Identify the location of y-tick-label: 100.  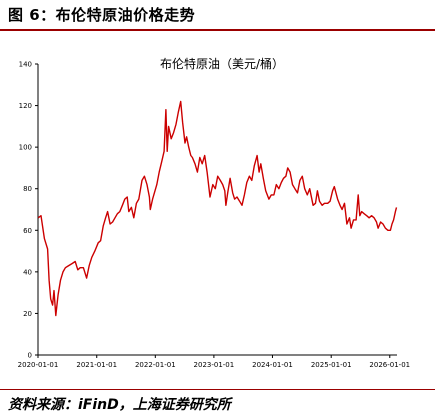
(25, 148).